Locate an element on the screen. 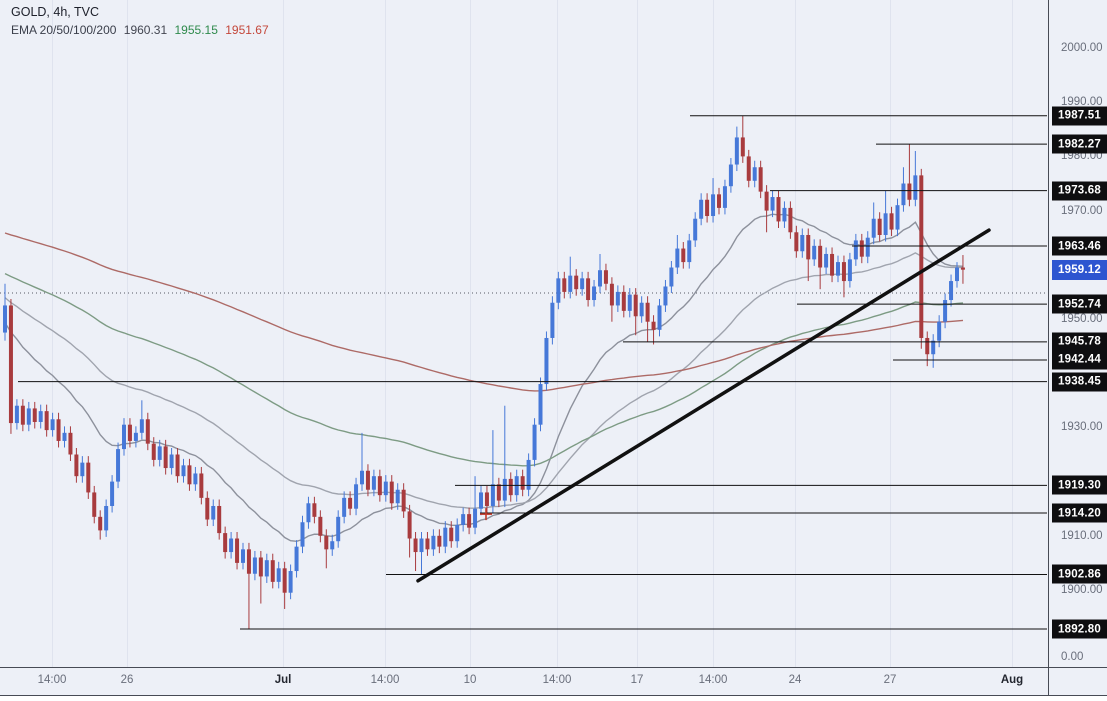 Image resolution: width=1107 pixels, height=701 pixels. ema-value-3: 1951.67 is located at coordinates (247, 30).